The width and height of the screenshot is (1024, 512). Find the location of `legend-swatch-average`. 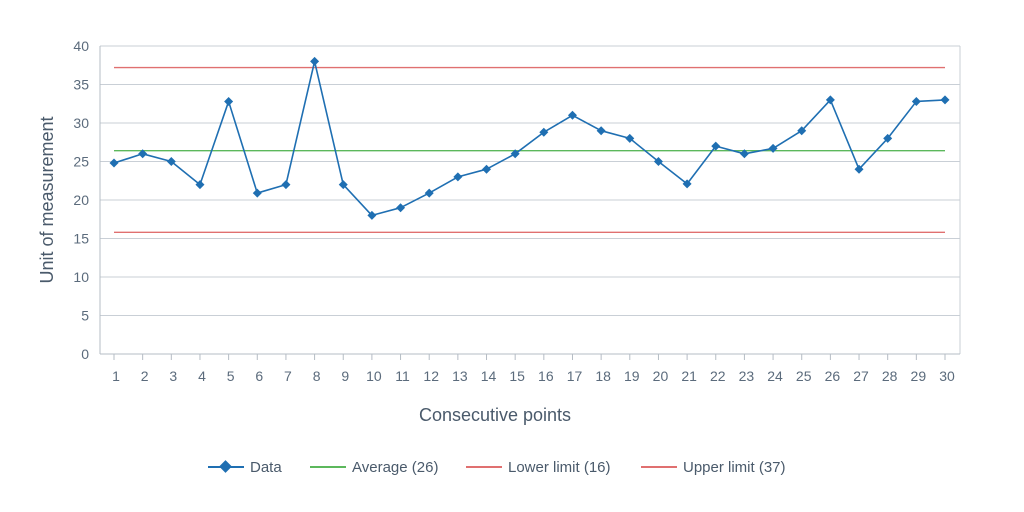

legend-swatch-average is located at coordinates (328, 467).